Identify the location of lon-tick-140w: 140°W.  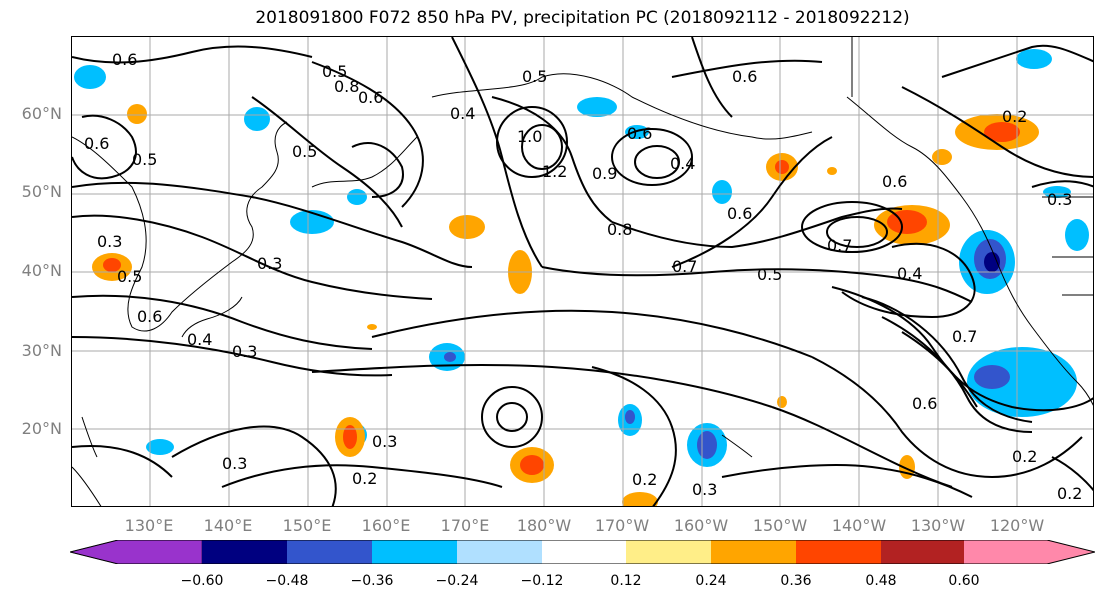
(859, 525).